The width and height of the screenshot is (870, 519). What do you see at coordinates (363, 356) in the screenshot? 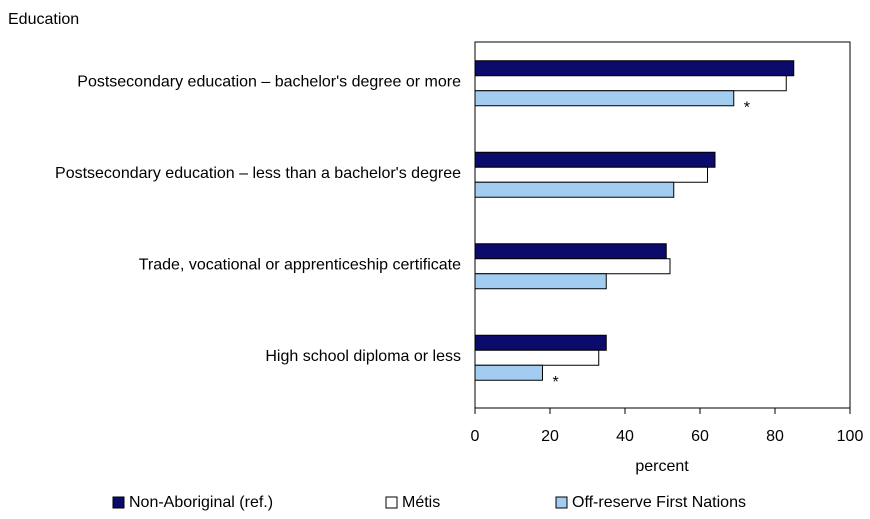
I see `y-tick-label: High school diploma or less` at bounding box center [363, 356].